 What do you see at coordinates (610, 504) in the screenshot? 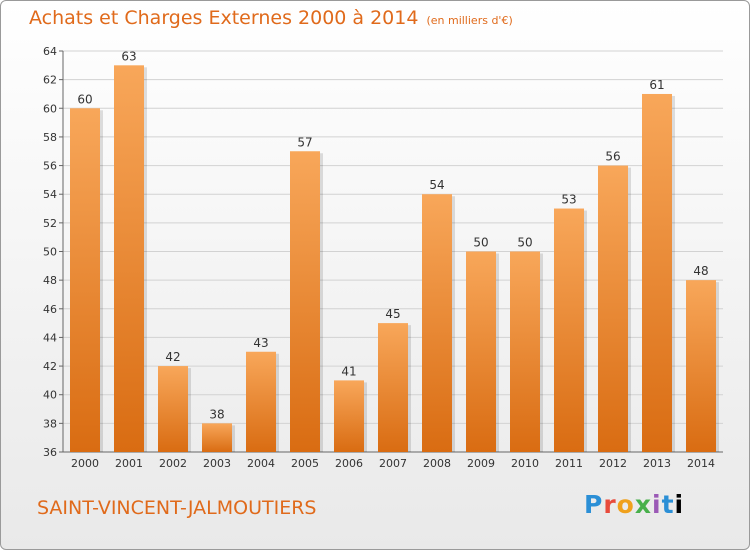
I see `logo-letter: r` at bounding box center [610, 504].